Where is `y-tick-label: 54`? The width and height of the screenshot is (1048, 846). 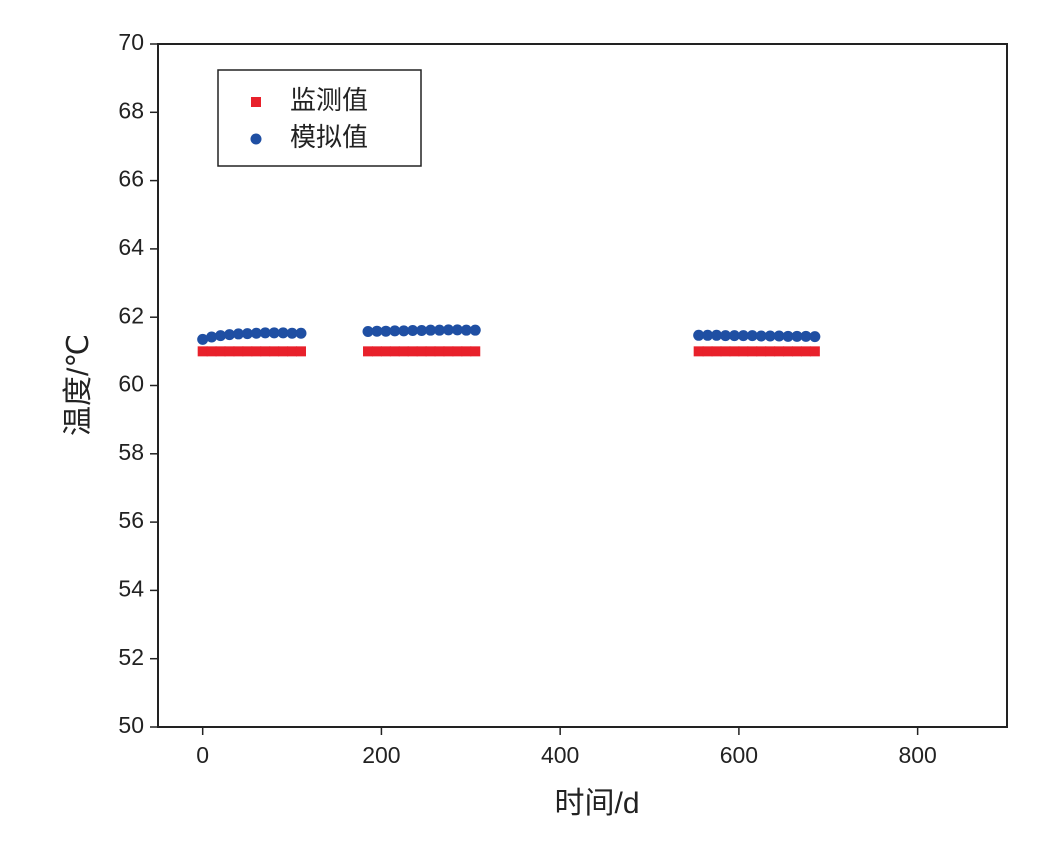 y-tick-label: 54 is located at coordinates (131, 588).